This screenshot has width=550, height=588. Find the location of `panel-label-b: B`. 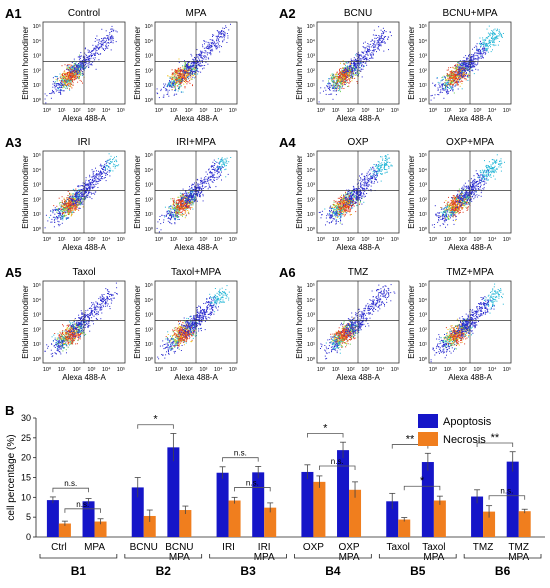

panel-label-b: B is located at coordinates (9, 410).